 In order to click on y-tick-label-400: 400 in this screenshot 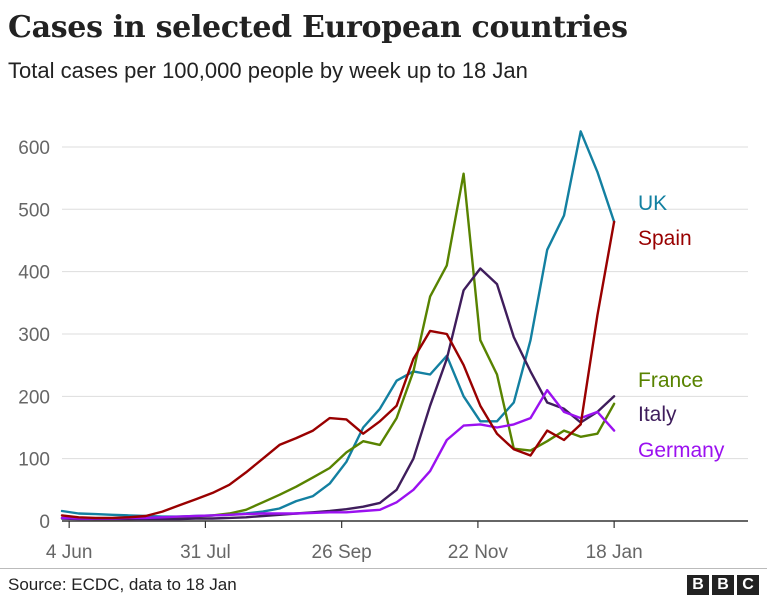, I will do `click(34, 273)`.